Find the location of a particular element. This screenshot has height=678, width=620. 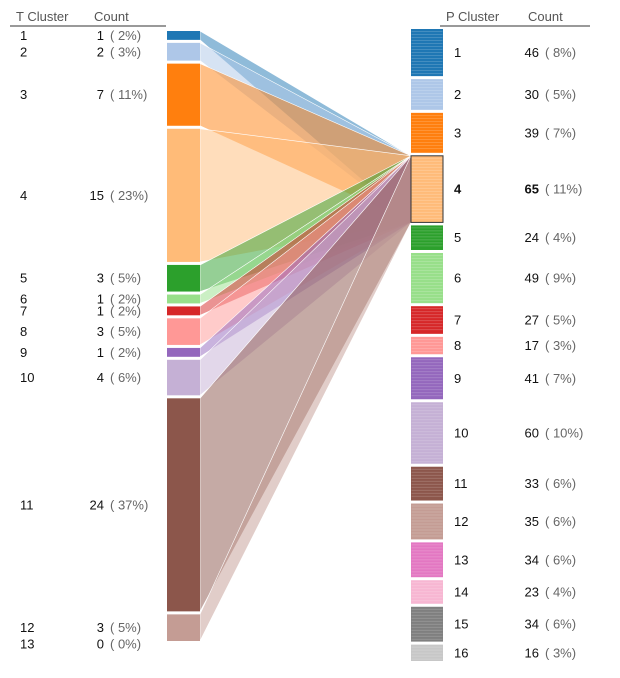

right-count-5: 24 is located at coordinates (532, 237).